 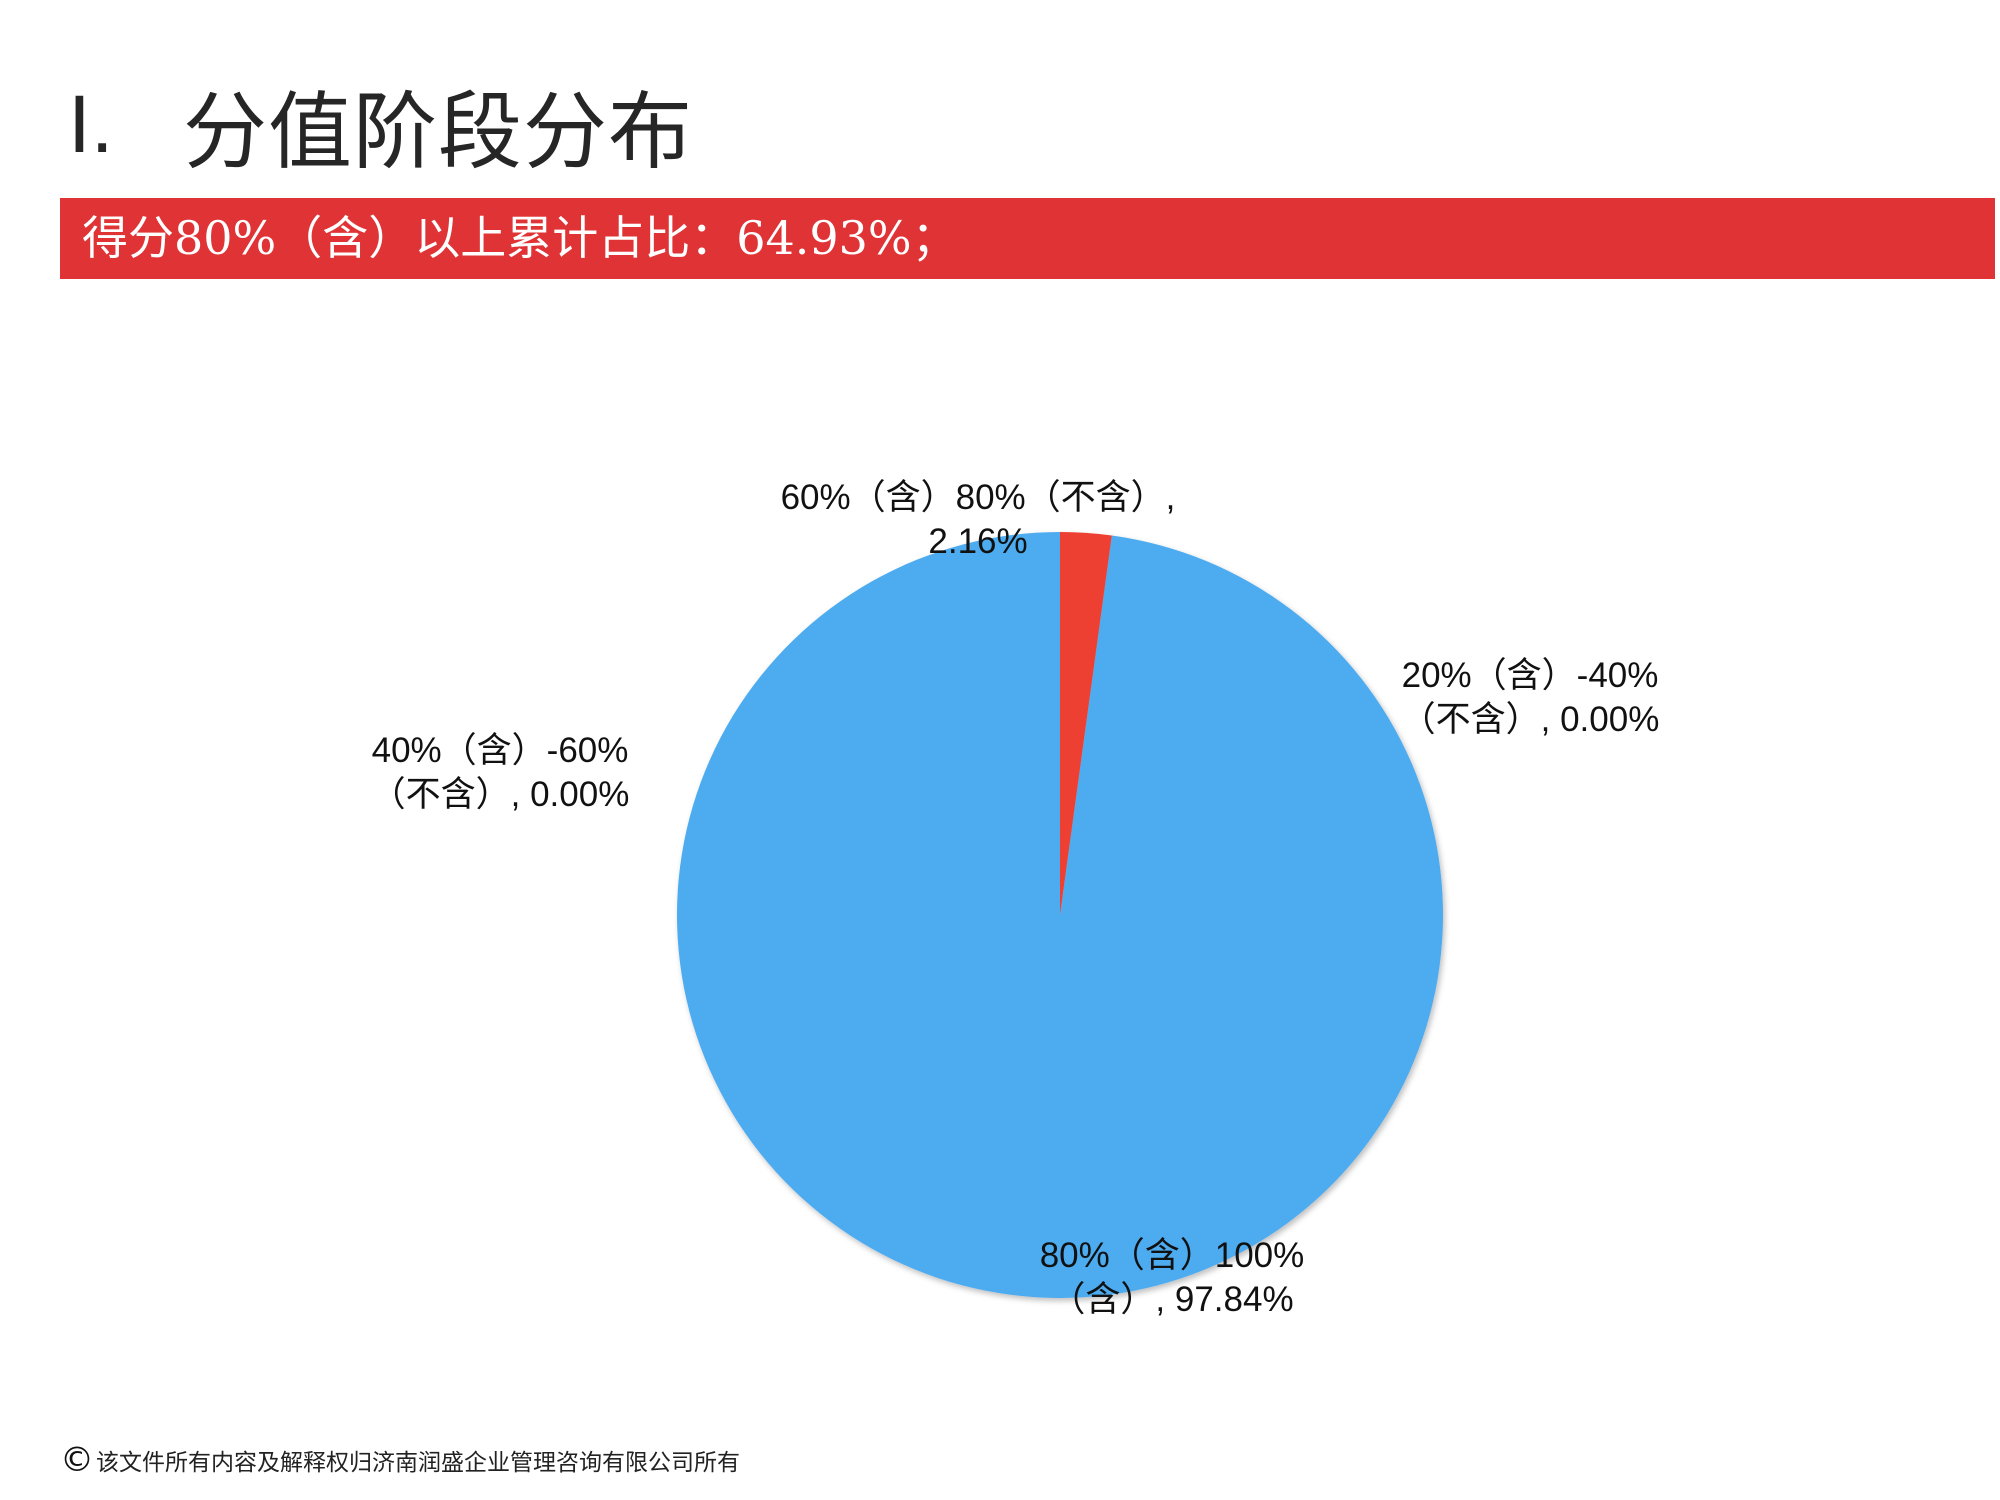 I want to click on summary-banner-text: 得分80%（含）以上累计占比：64.93%；, so click(x=520, y=238).